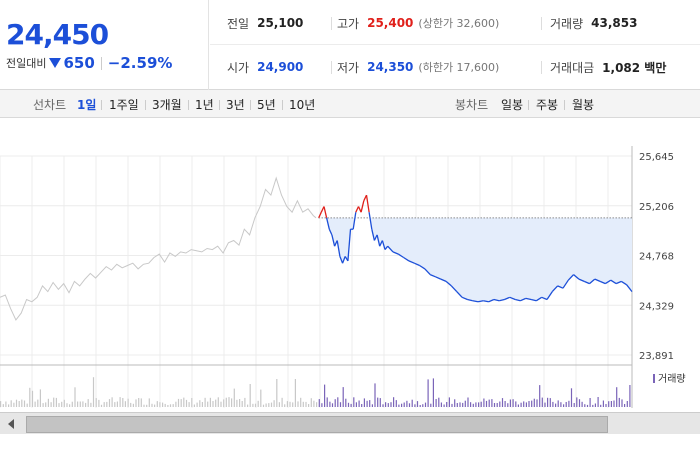 The image size is (700, 450). I want to click on stat-label: 거래량, so click(567, 23).